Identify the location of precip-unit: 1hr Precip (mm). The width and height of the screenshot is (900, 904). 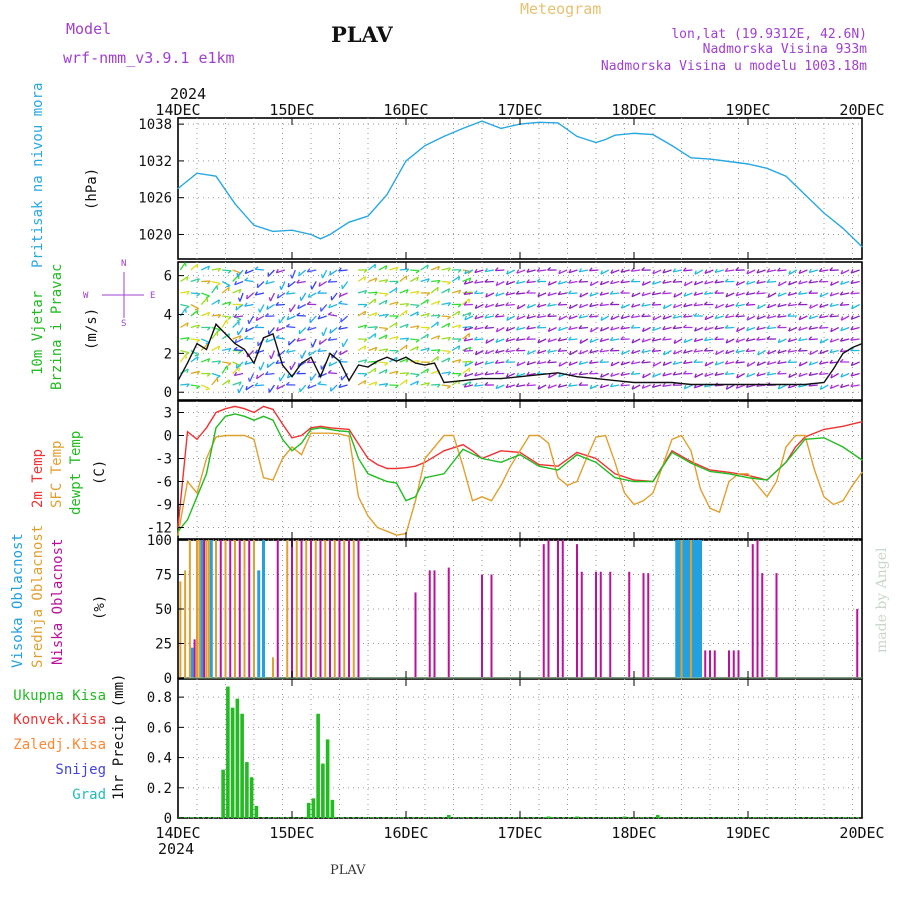
(119, 737).